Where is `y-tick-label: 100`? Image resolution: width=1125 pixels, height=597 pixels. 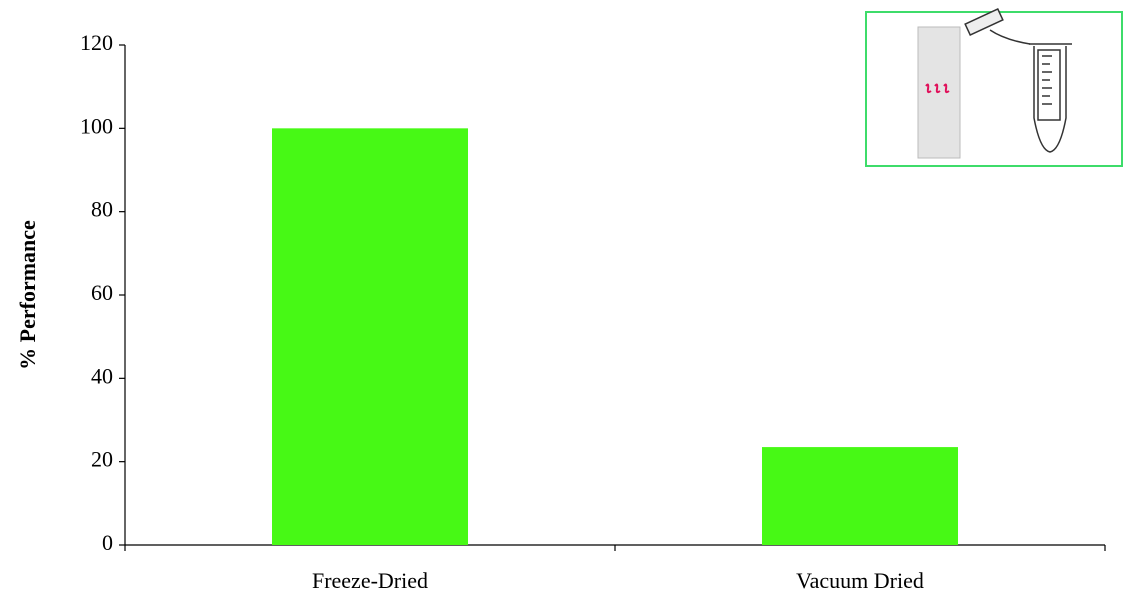
y-tick-label: 100 is located at coordinates (96, 125).